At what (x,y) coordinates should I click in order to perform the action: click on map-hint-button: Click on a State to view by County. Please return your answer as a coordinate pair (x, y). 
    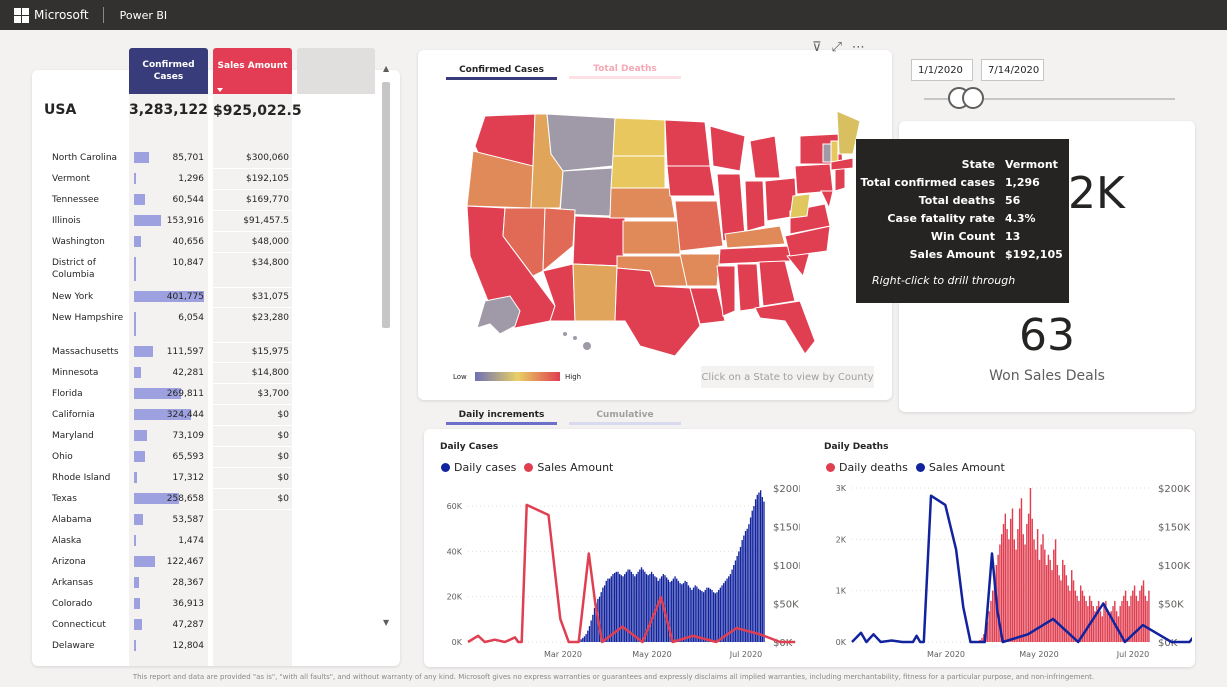
    Looking at the image, I should click on (787, 377).